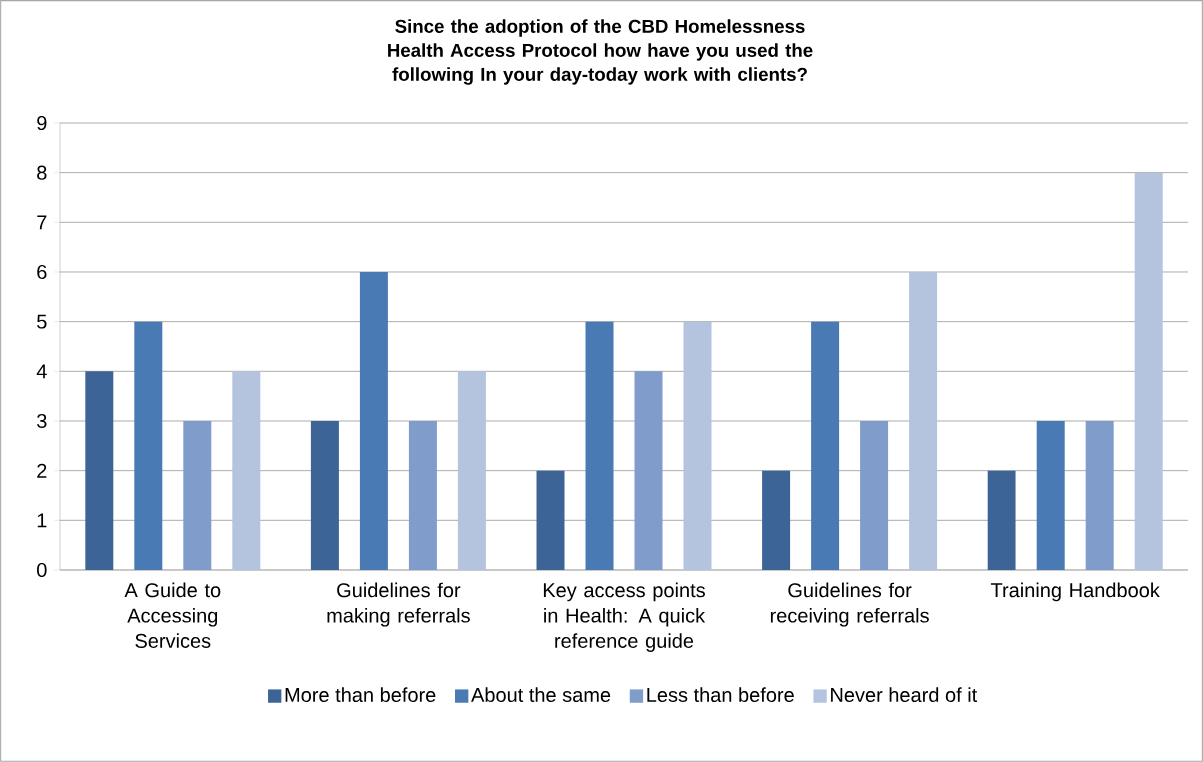 Image resolution: width=1203 pixels, height=762 pixels. I want to click on y-tick-label: 6, so click(42, 272).